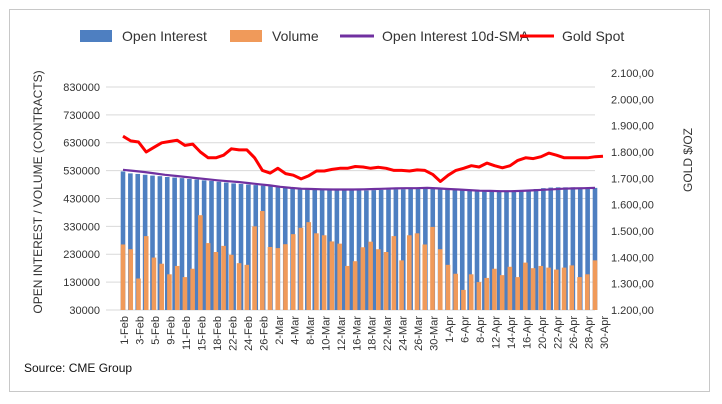  I want to click on x-tick-label: 18-Mar, so click(373, 333).